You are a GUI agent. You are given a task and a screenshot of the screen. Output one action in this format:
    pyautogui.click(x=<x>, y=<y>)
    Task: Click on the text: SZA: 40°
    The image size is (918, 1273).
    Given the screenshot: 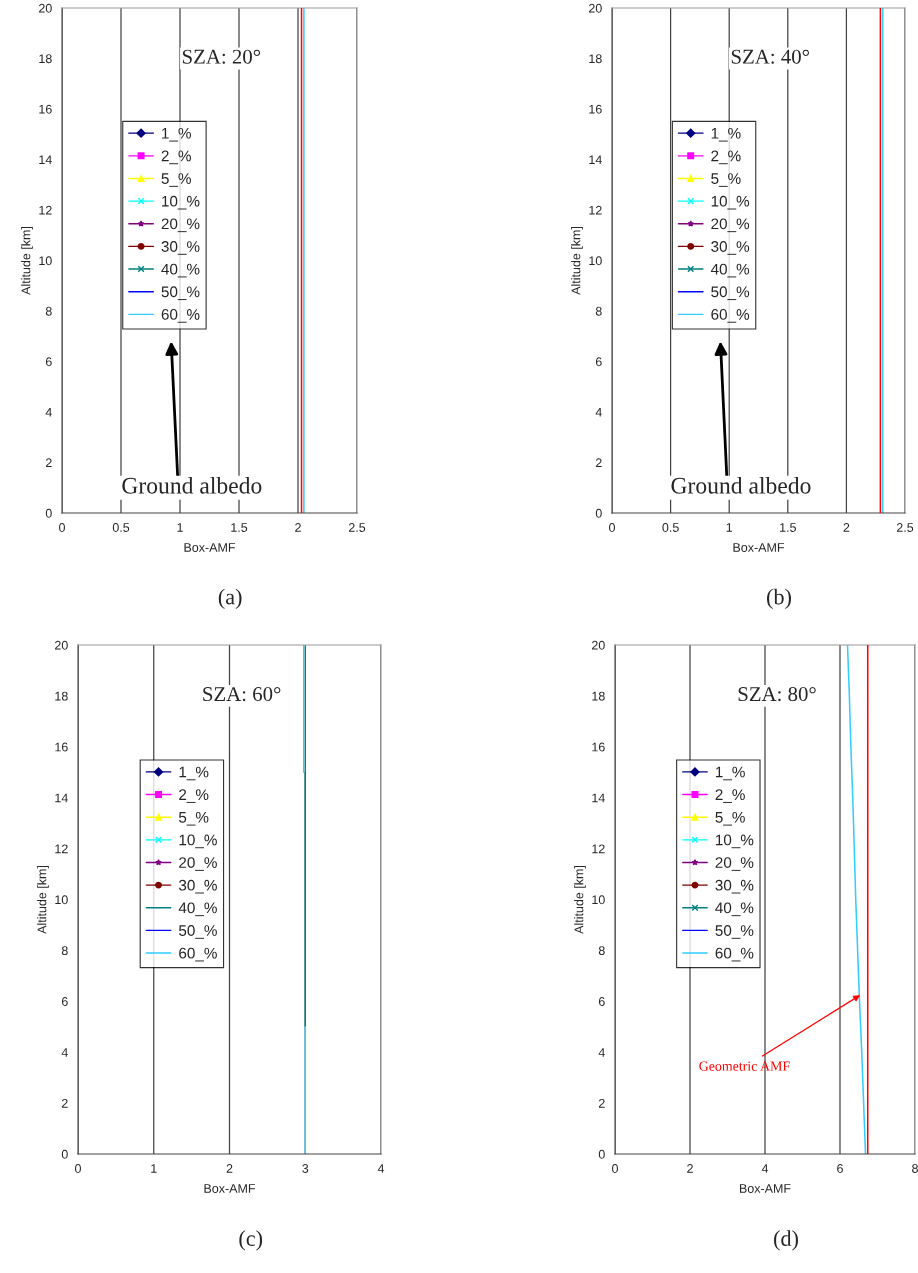 What is the action you would take?
    pyautogui.click(x=770, y=56)
    